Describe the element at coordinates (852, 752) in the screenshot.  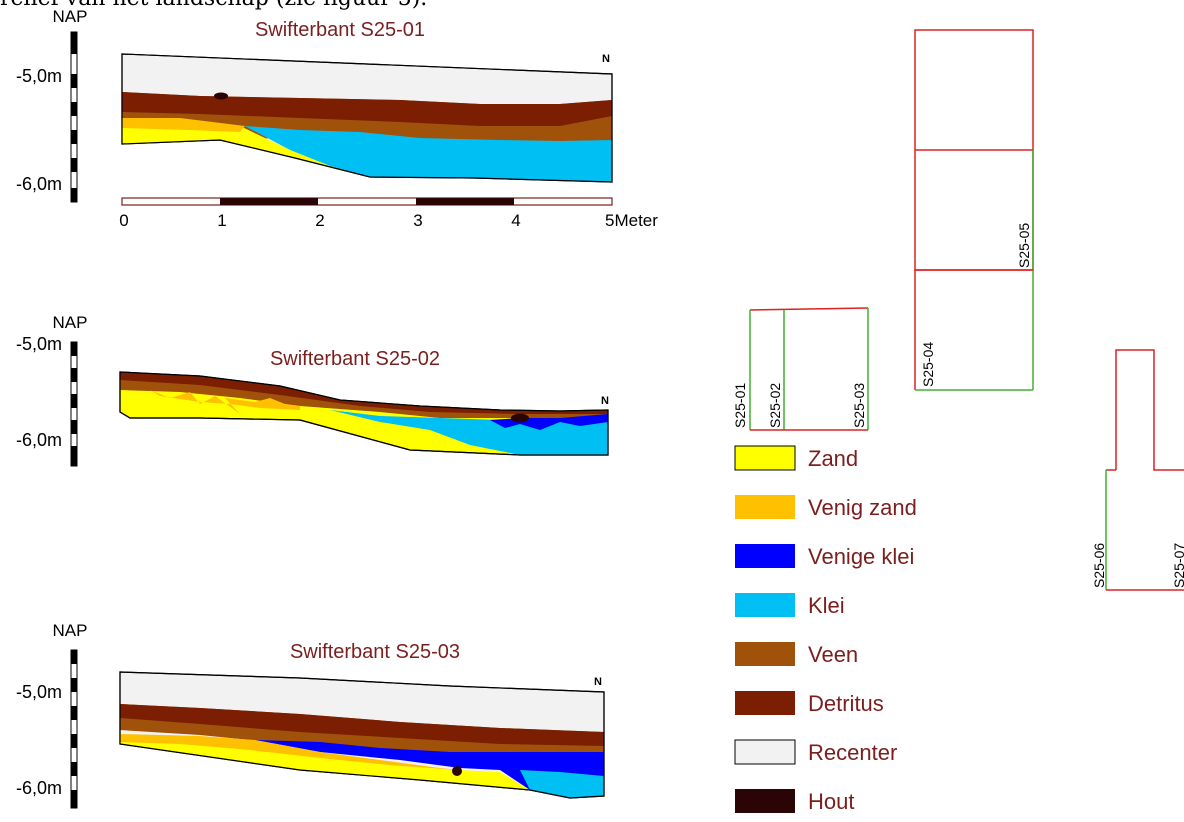
I see `legend-label: Recenter` at that location.